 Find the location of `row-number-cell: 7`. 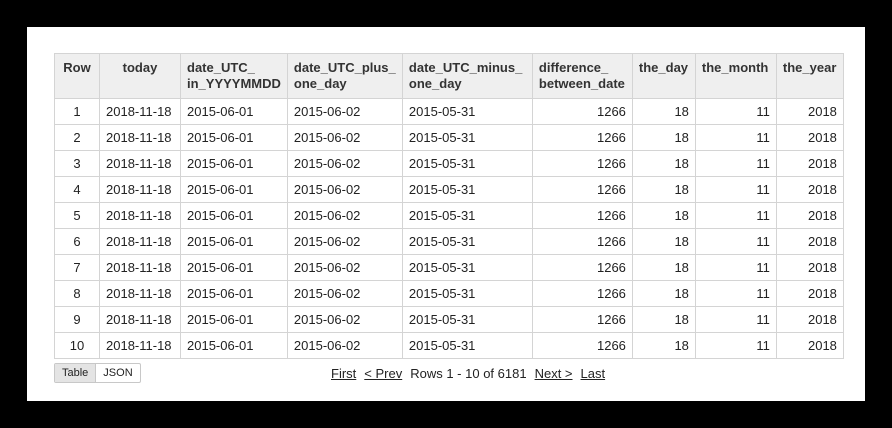

row-number-cell: 7 is located at coordinates (77, 267).